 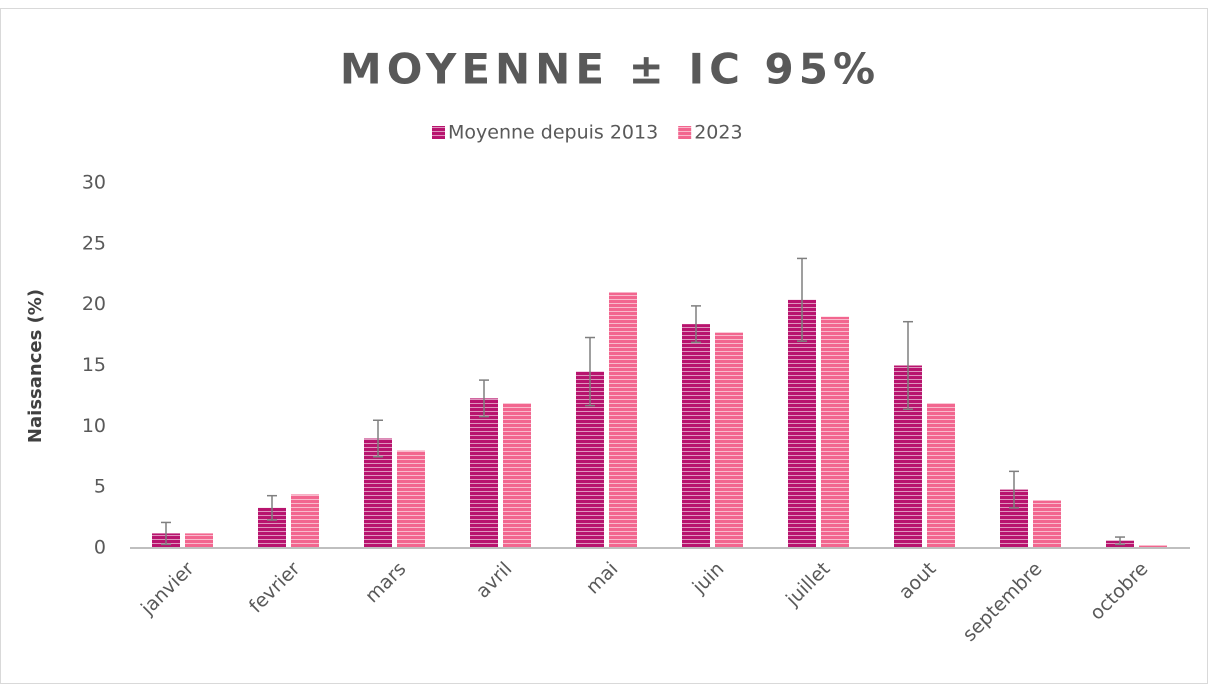 What do you see at coordinates (610, 69) in the screenshot?
I see `chart-title: MOYENNE ± IC 95%` at bounding box center [610, 69].